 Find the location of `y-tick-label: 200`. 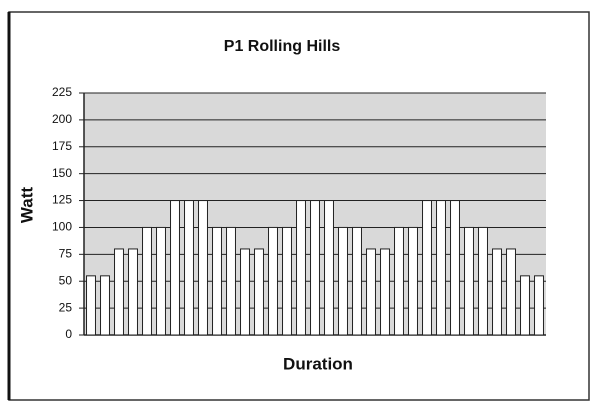

y-tick-label: 200 is located at coordinates (62, 119).